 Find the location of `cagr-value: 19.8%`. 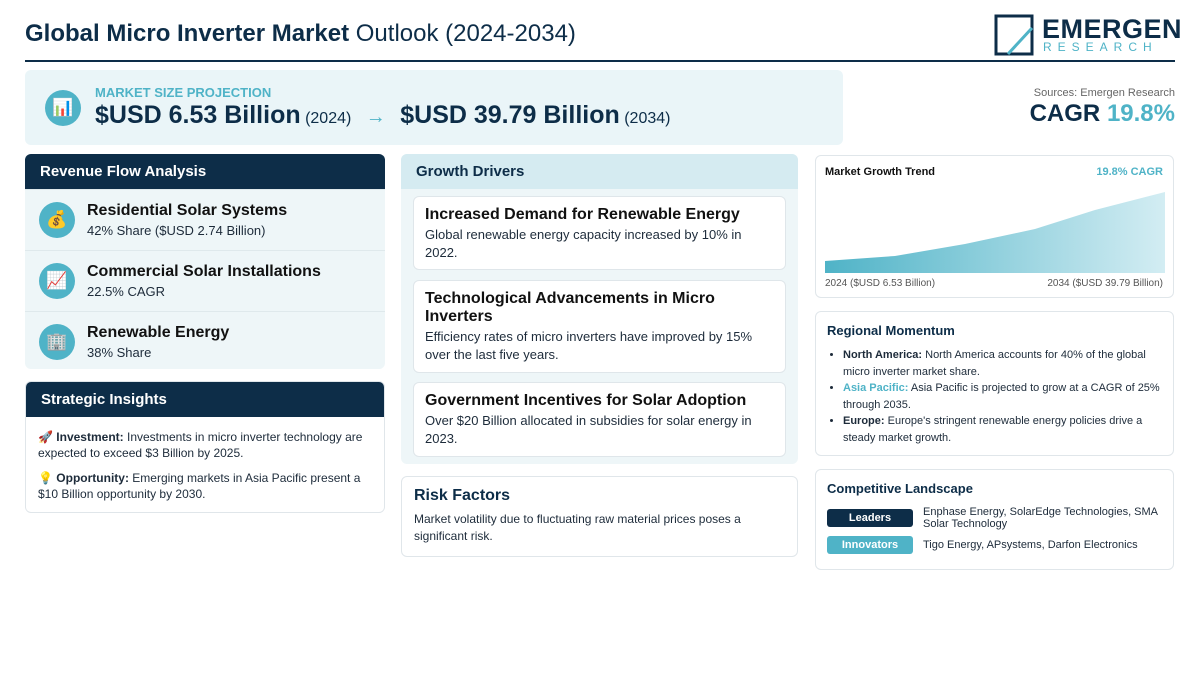

cagr-value: 19.8% is located at coordinates (1140, 113).